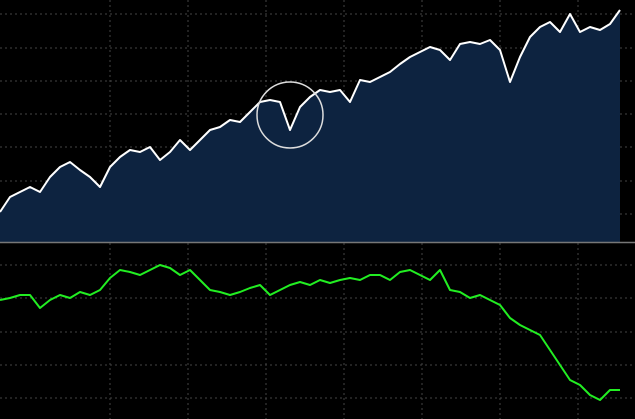  What do you see at coordinates (290, 115) in the screenshot?
I see `highlight-circle` at bounding box center [290, 115].